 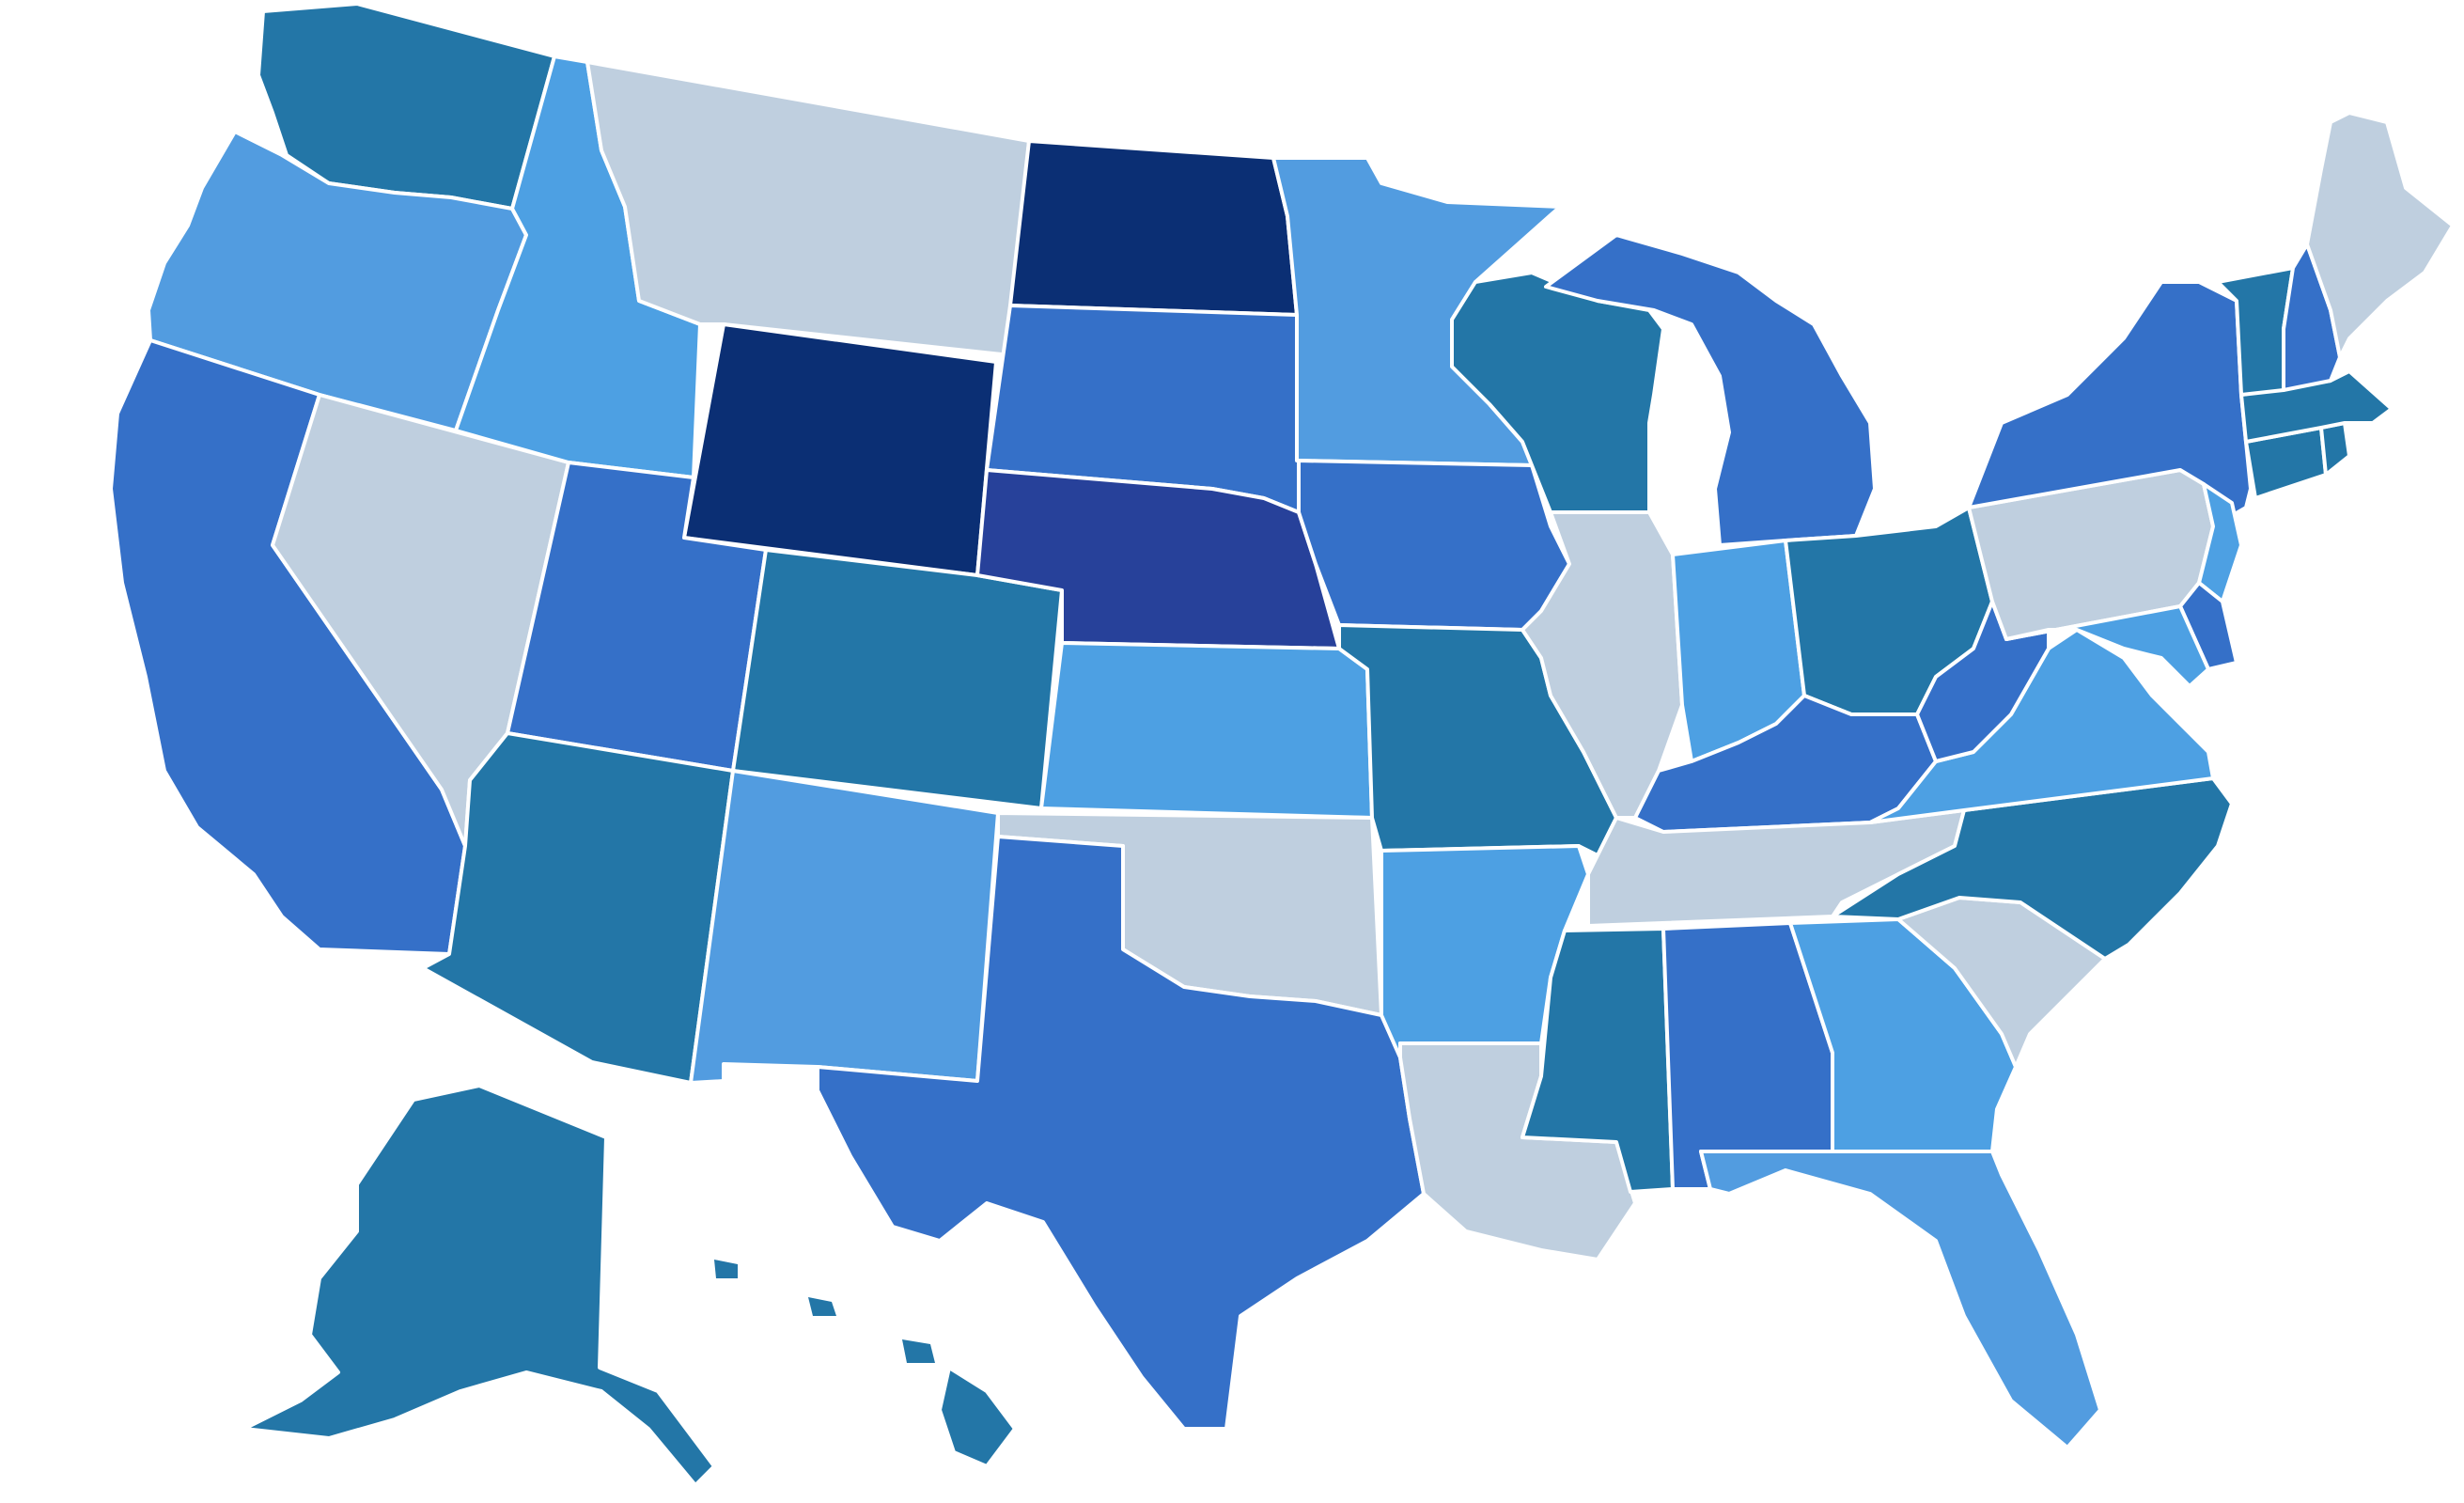 What do you see at coordinates (2380, 235) in the screenshot?
I see `state-me` at bounding box center [2380, 235].